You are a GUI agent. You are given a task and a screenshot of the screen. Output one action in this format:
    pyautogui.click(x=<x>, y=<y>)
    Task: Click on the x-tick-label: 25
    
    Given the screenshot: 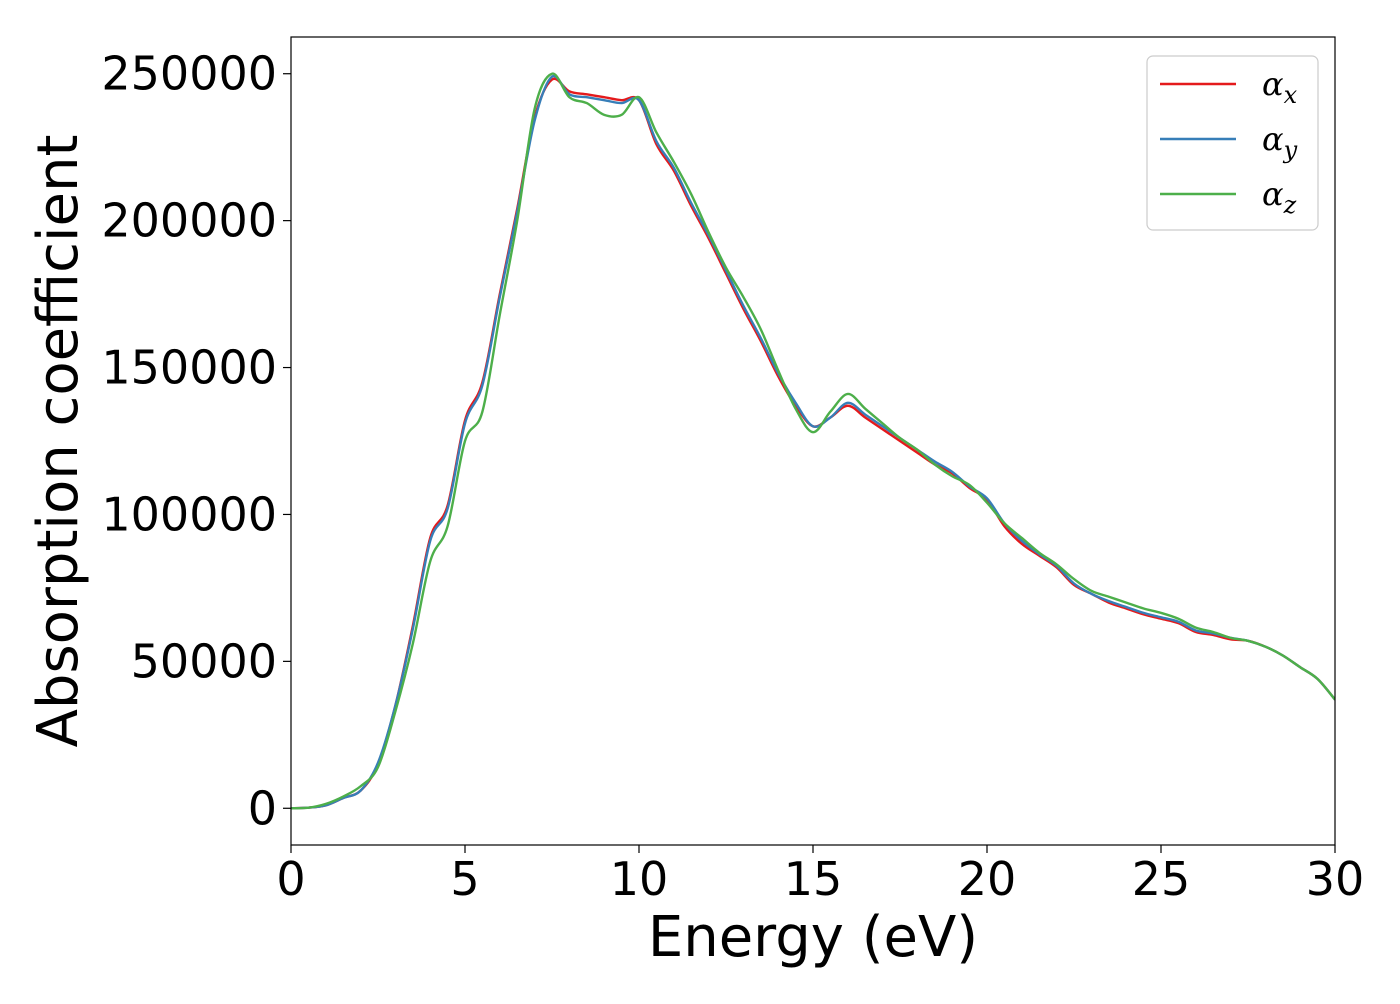 What is the action you would take?
    pyautogui.click(x=1161, y=879)
    